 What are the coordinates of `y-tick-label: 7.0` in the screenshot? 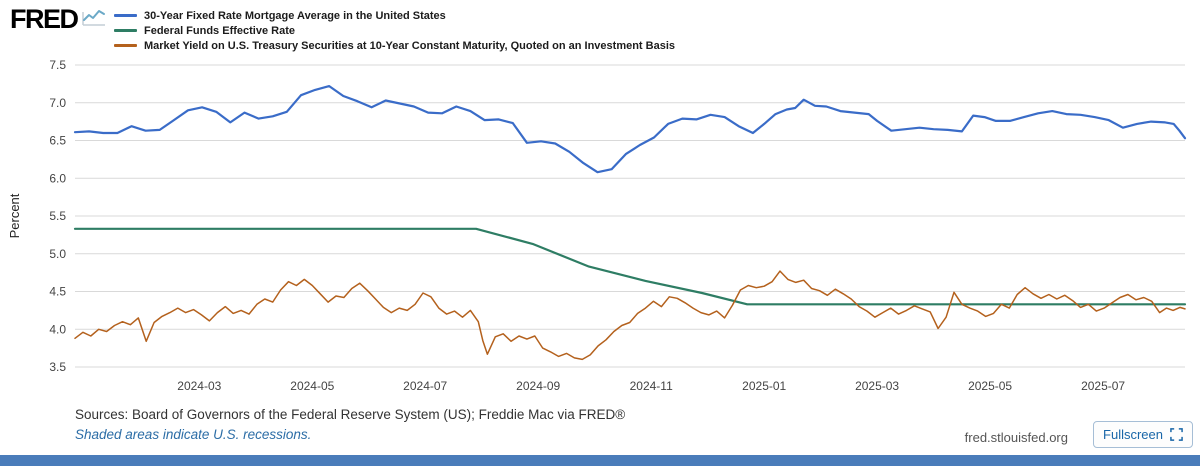 It's located at (57, 103).